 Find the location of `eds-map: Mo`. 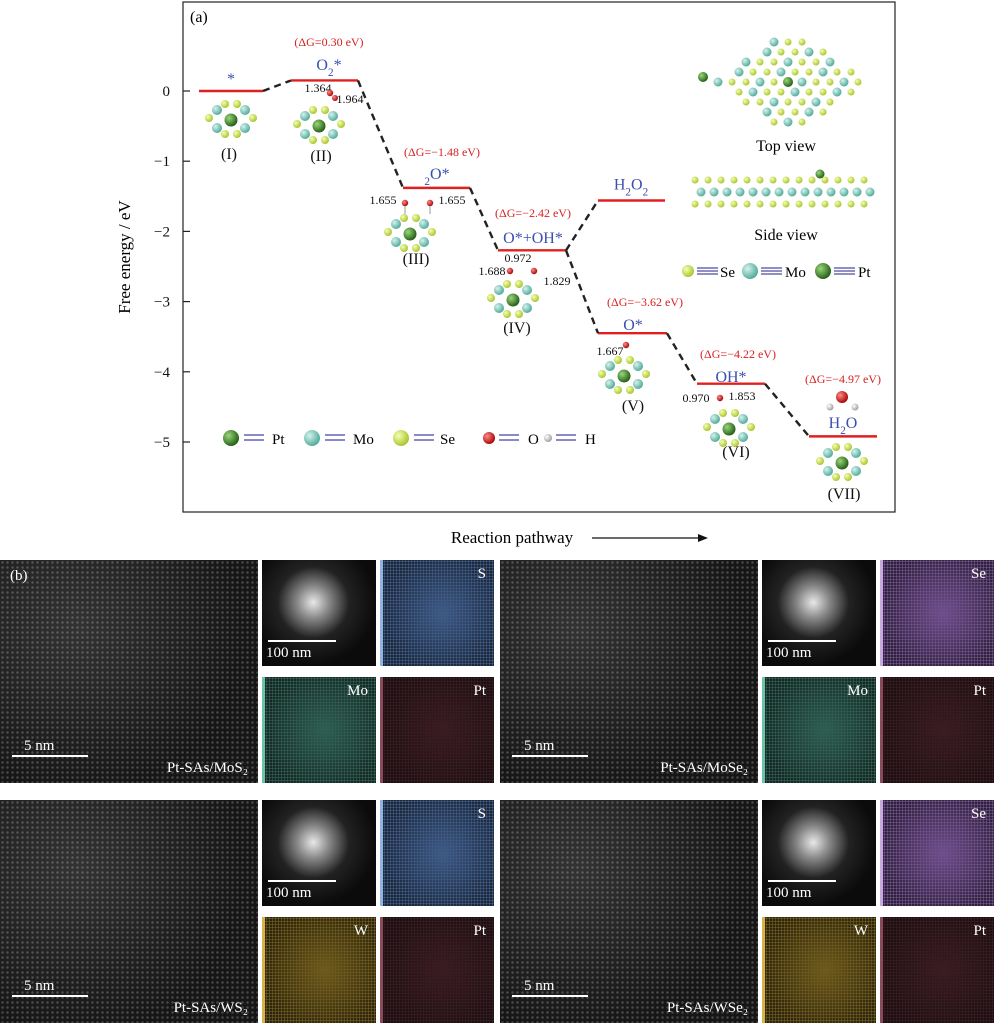

eds-map: Mo is located at coordinates (319, 730).